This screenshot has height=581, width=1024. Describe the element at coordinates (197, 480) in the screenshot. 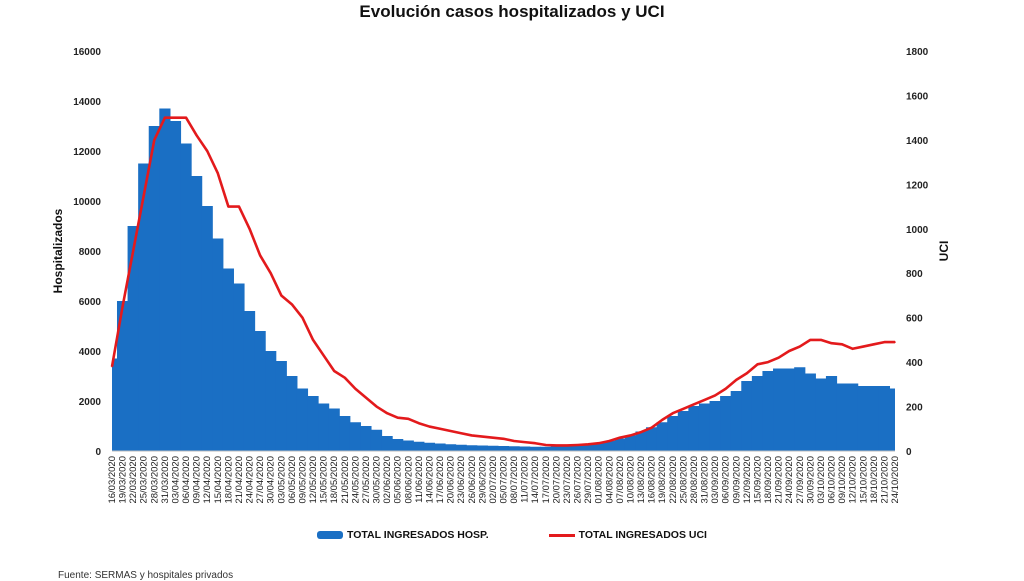

I see `x-tick-label: 09/04/2020` at that location.